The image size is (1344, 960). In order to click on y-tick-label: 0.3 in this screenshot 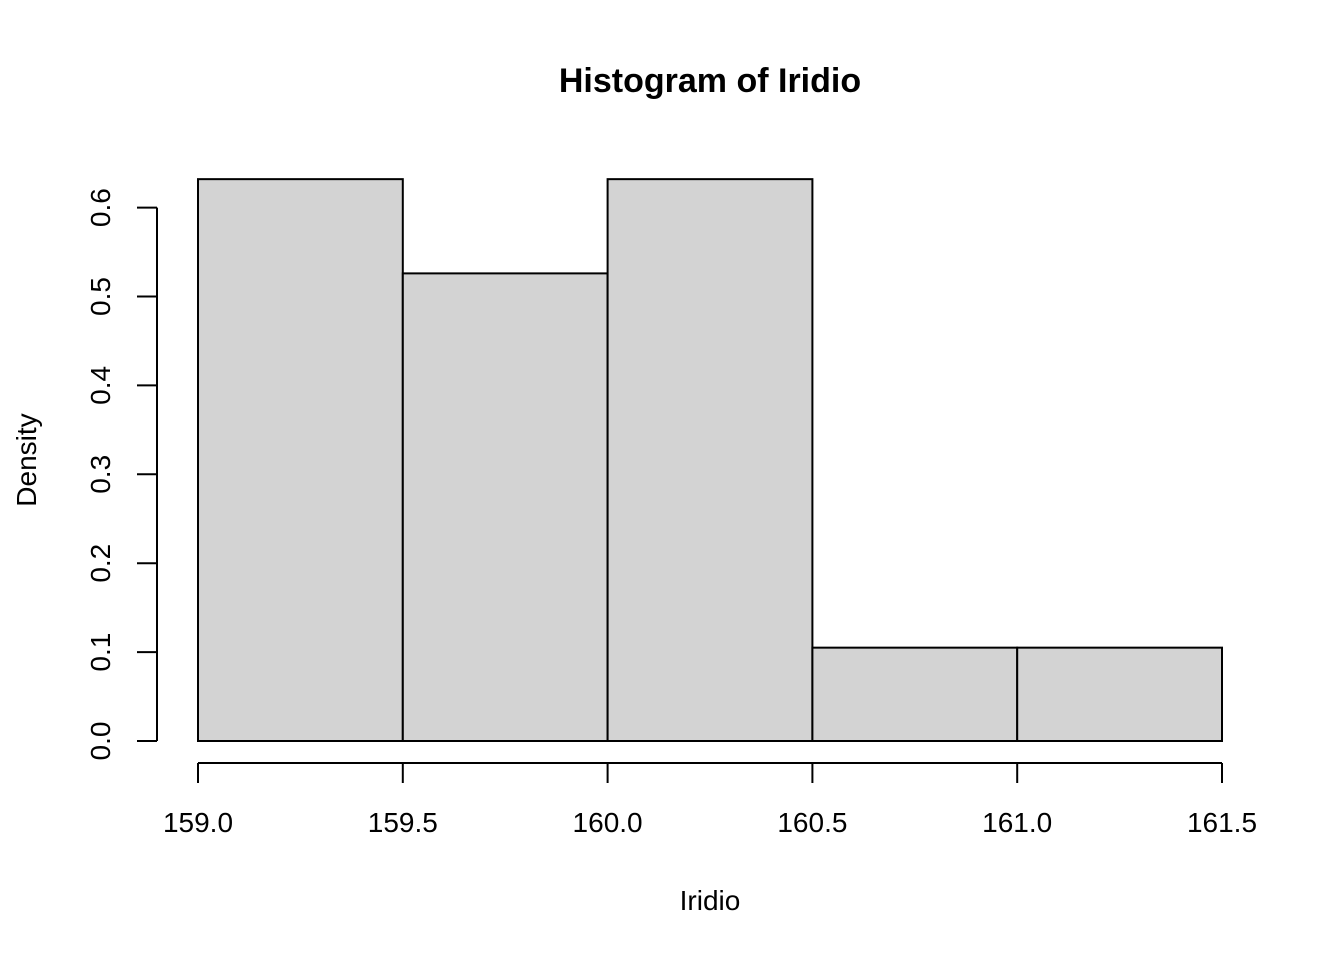, I will do `click(100, 474)`.